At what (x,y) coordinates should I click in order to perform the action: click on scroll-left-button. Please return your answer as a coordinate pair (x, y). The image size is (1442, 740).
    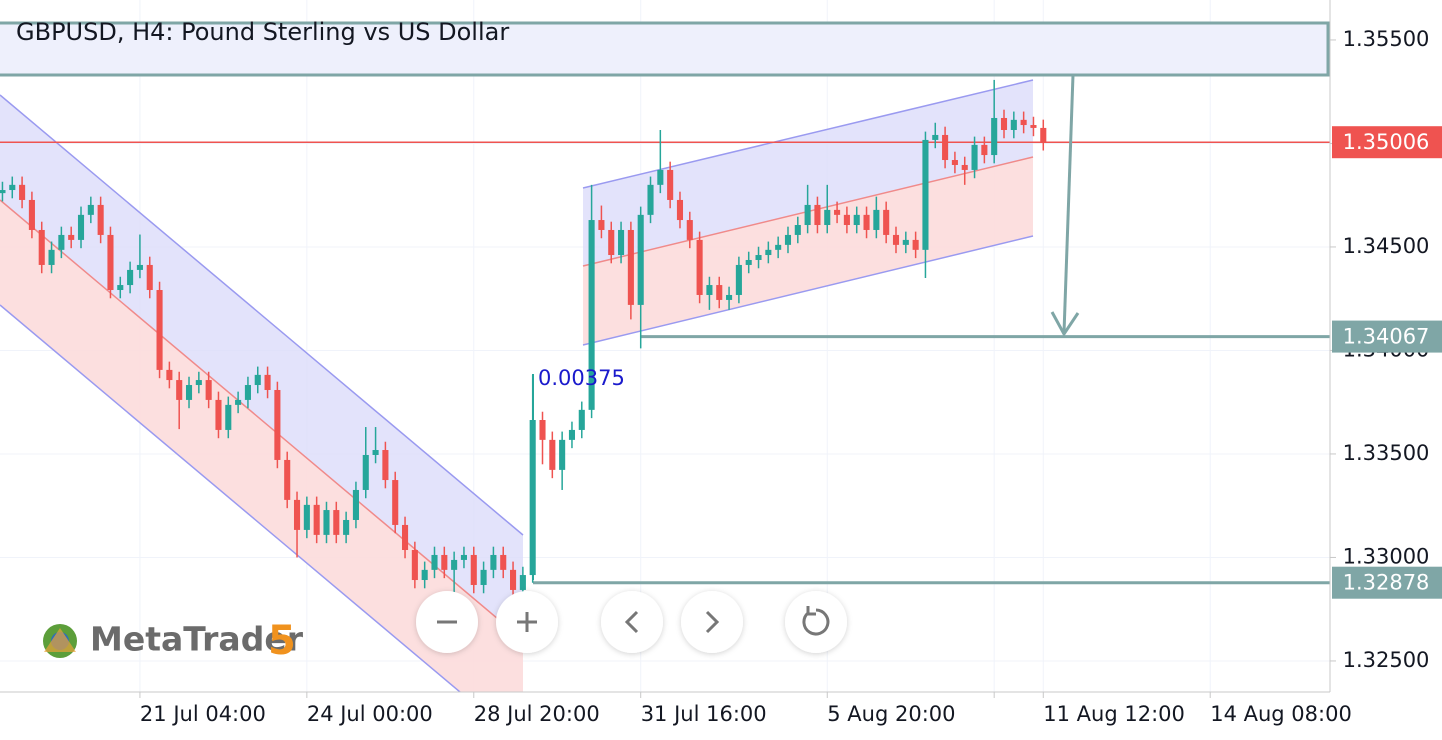
    Looking at the image, I should click on (632, 622).